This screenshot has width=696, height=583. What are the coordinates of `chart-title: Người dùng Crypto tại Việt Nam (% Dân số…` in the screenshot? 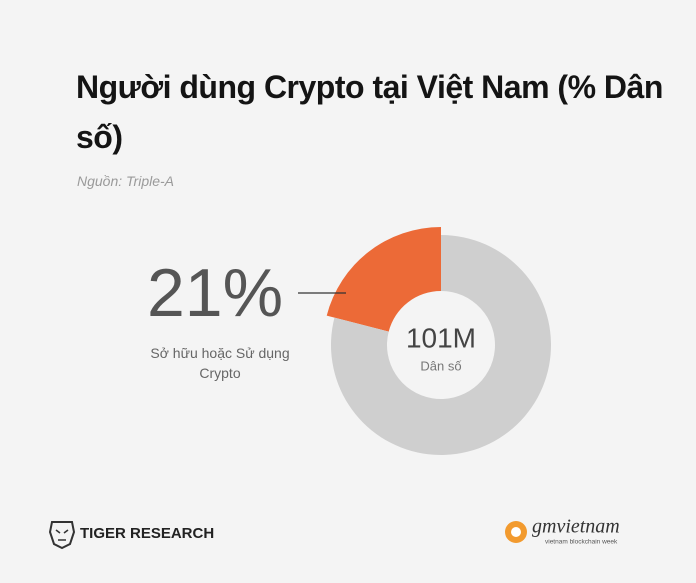 It's located at (369, 112).